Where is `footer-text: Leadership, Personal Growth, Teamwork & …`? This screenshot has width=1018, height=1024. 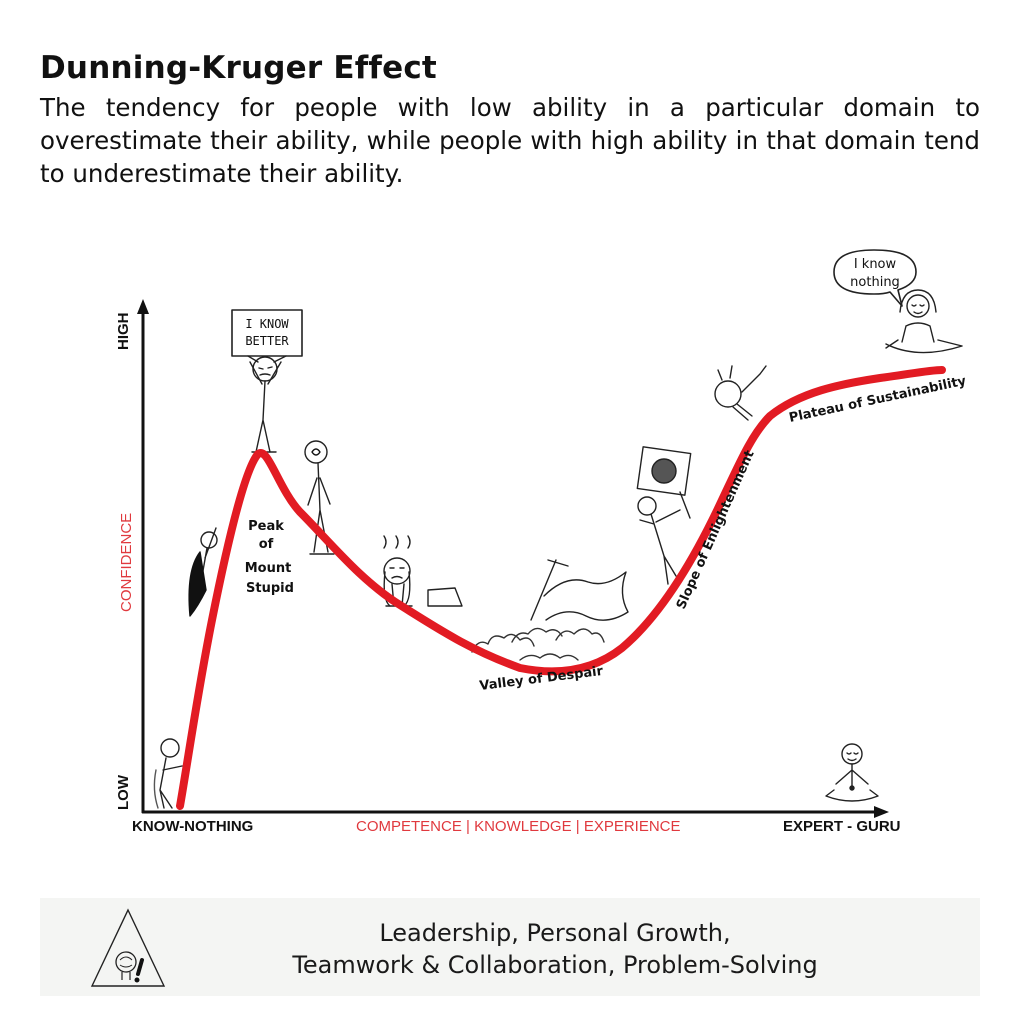 footer-text: Leadership, Personal Growth, Teamwork & … is located at coordinates (555, 949).